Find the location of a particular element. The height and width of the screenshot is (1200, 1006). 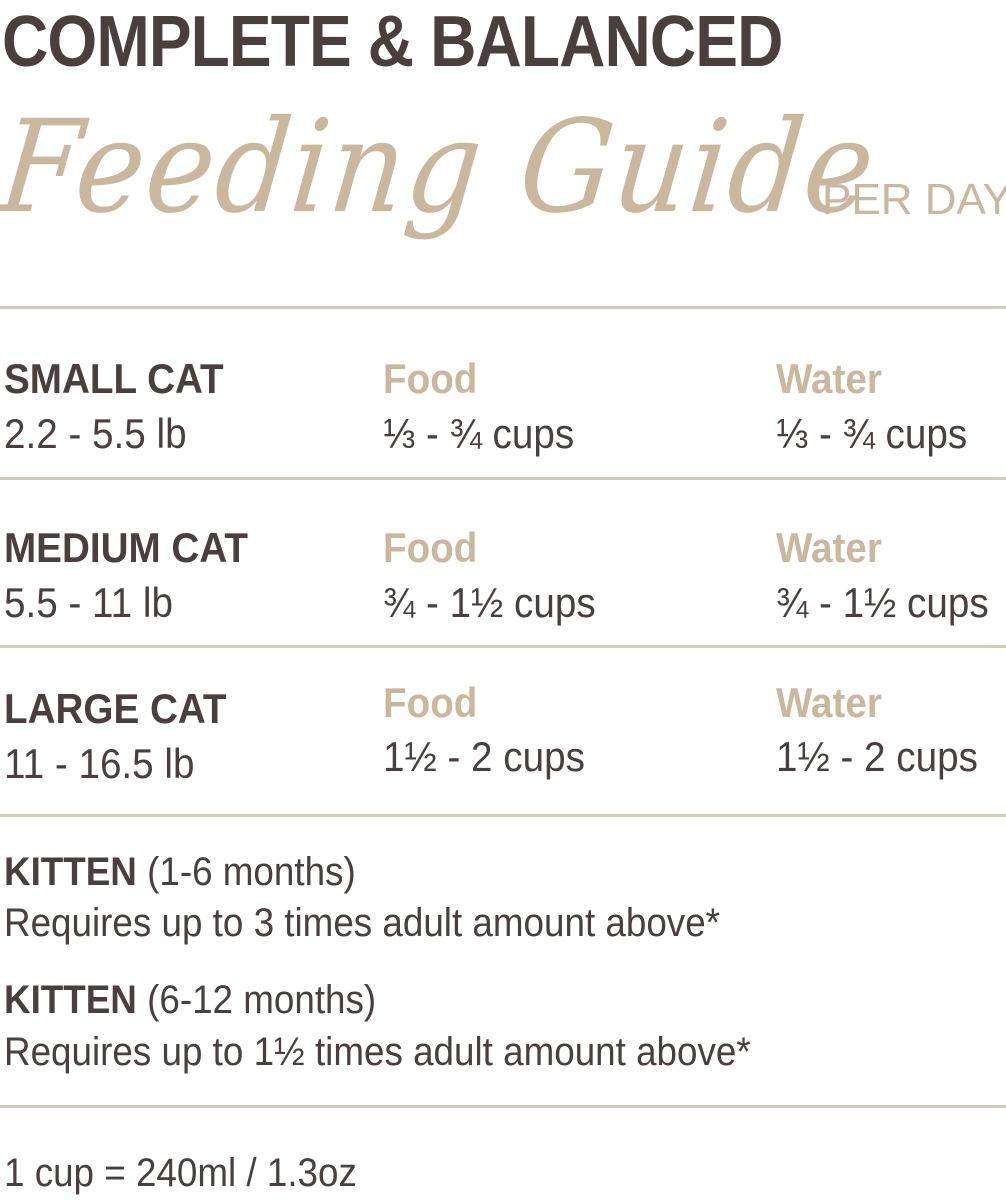

food-amount: 1½ - 2 cups is located at coordinates (484, 756).